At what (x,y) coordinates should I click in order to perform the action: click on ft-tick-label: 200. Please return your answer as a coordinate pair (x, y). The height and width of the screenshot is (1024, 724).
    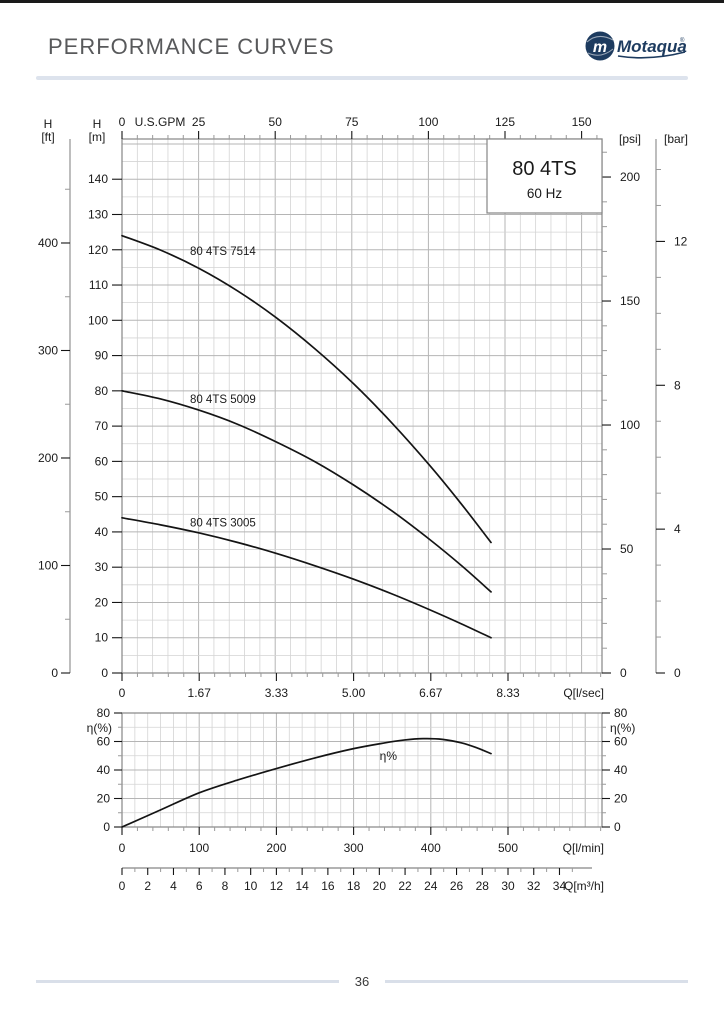
    Looking at the image, I should click on (48, 458).